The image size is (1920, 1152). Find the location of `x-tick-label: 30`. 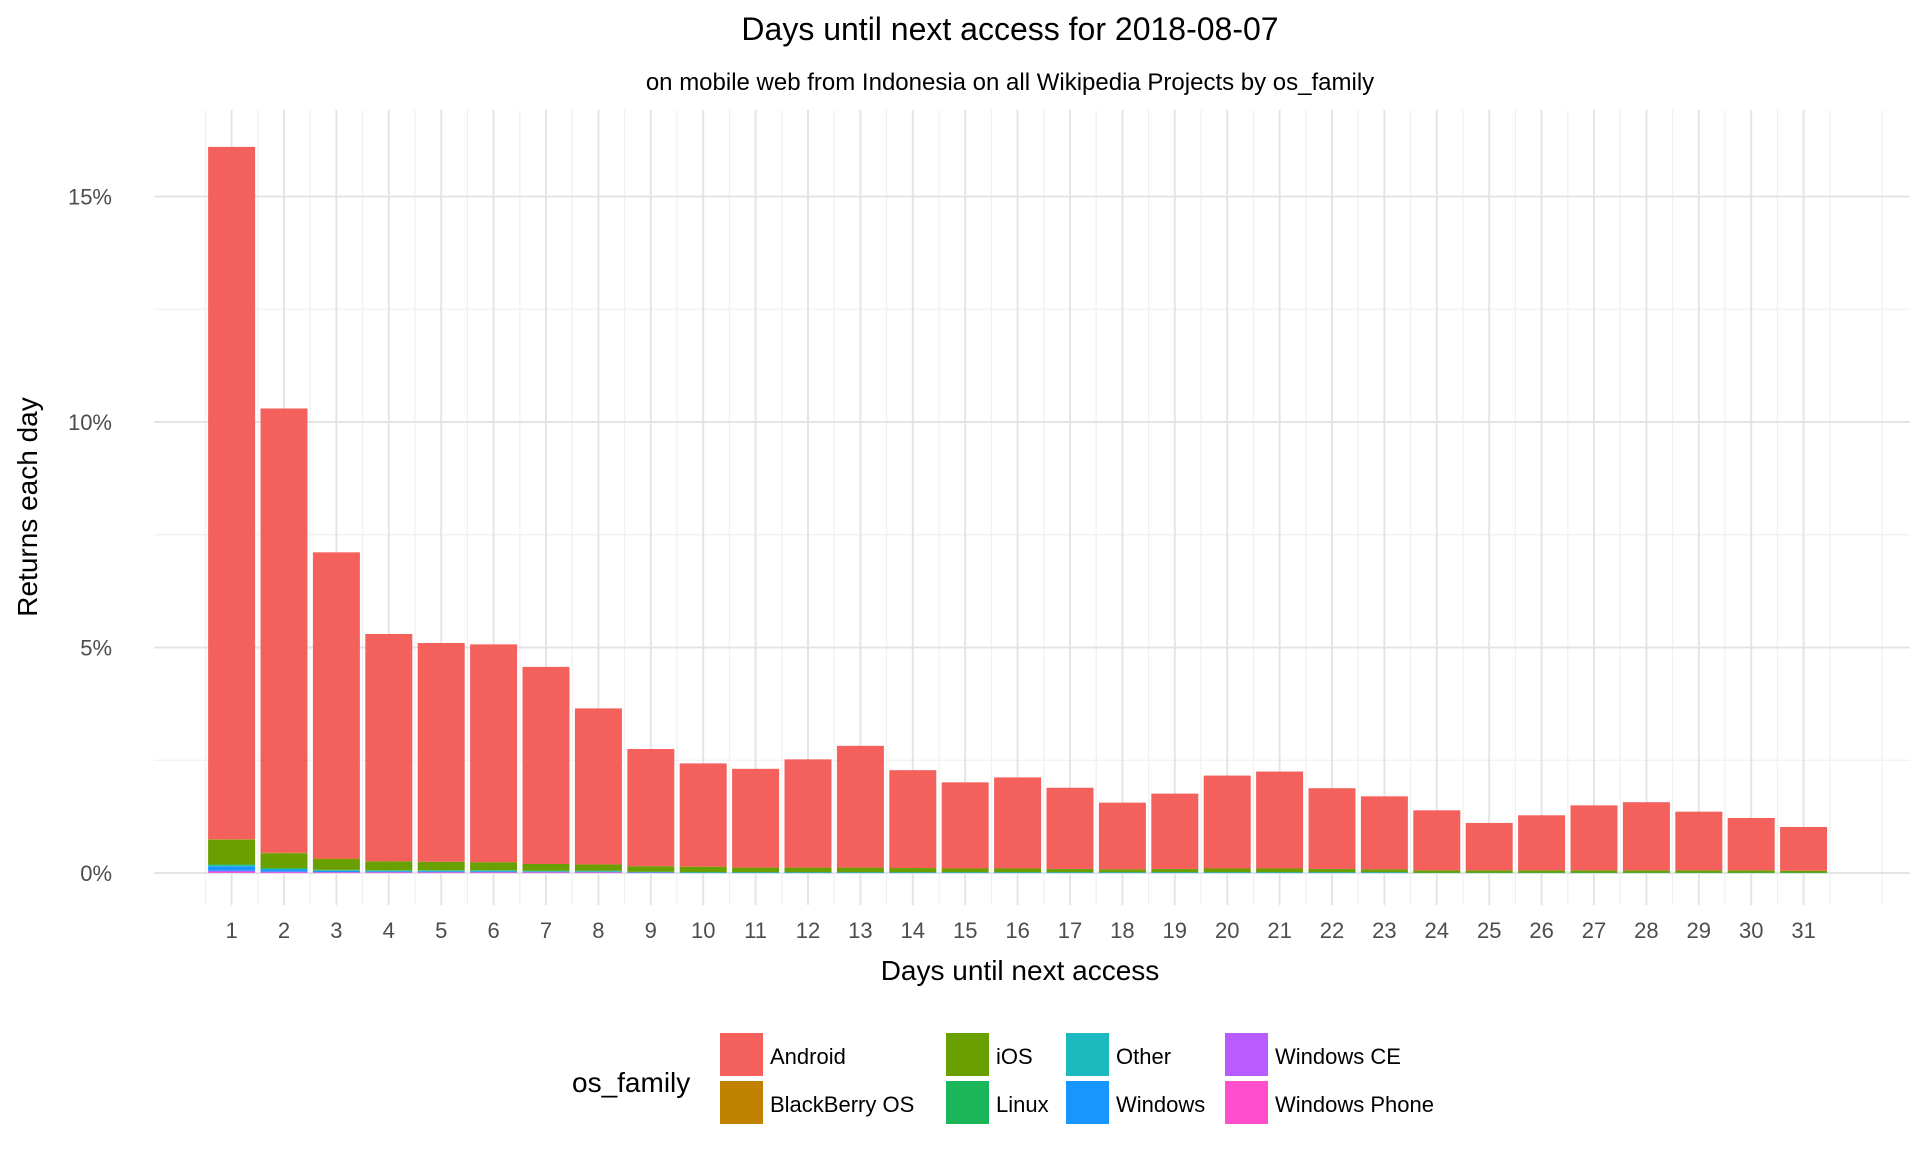

x-tick-label: 30 is located at coordinates (1751, 930).